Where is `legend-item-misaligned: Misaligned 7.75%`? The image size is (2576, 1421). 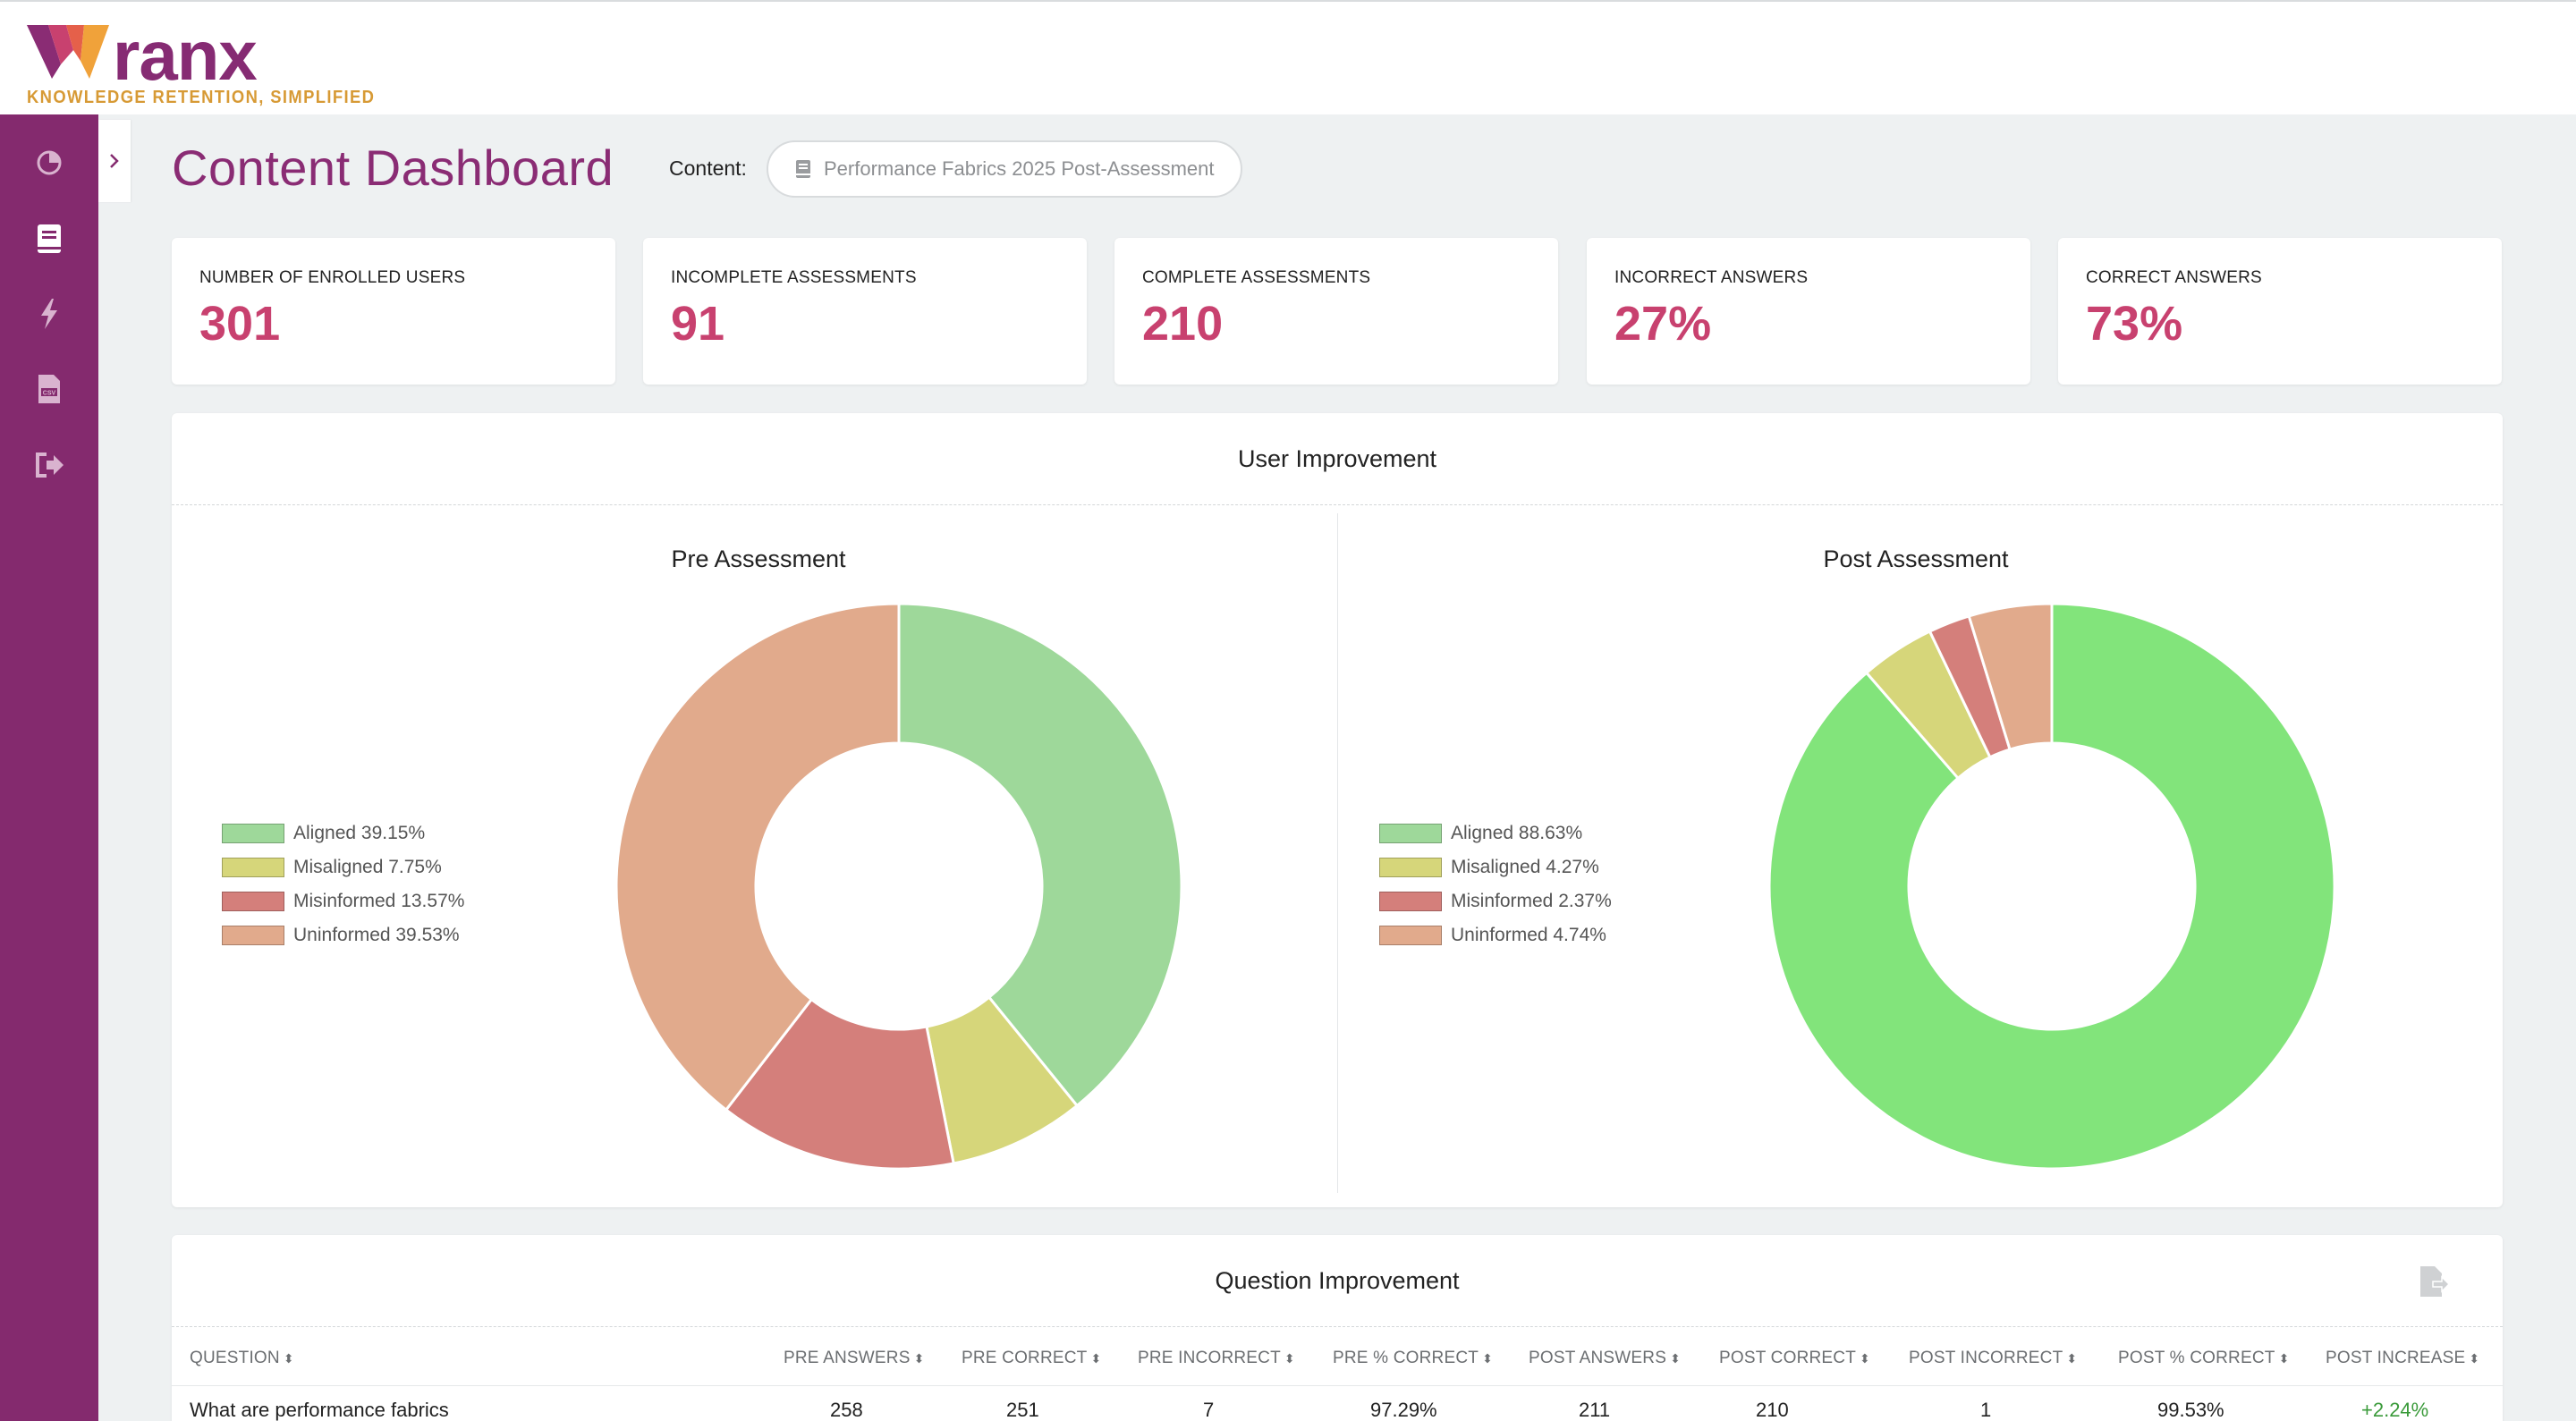
legend-item-misaligned: Misaligned 7.75% is located at coordinates (343, 867).